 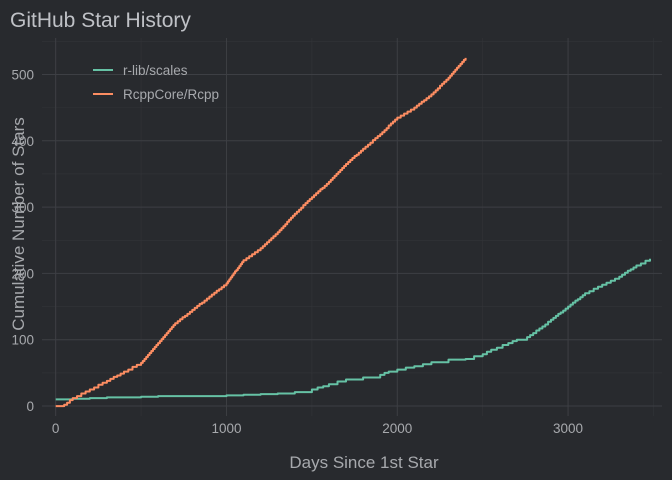 I want to click on x-axis-title: Days Since 1st Star, so click(x=364, y=462).